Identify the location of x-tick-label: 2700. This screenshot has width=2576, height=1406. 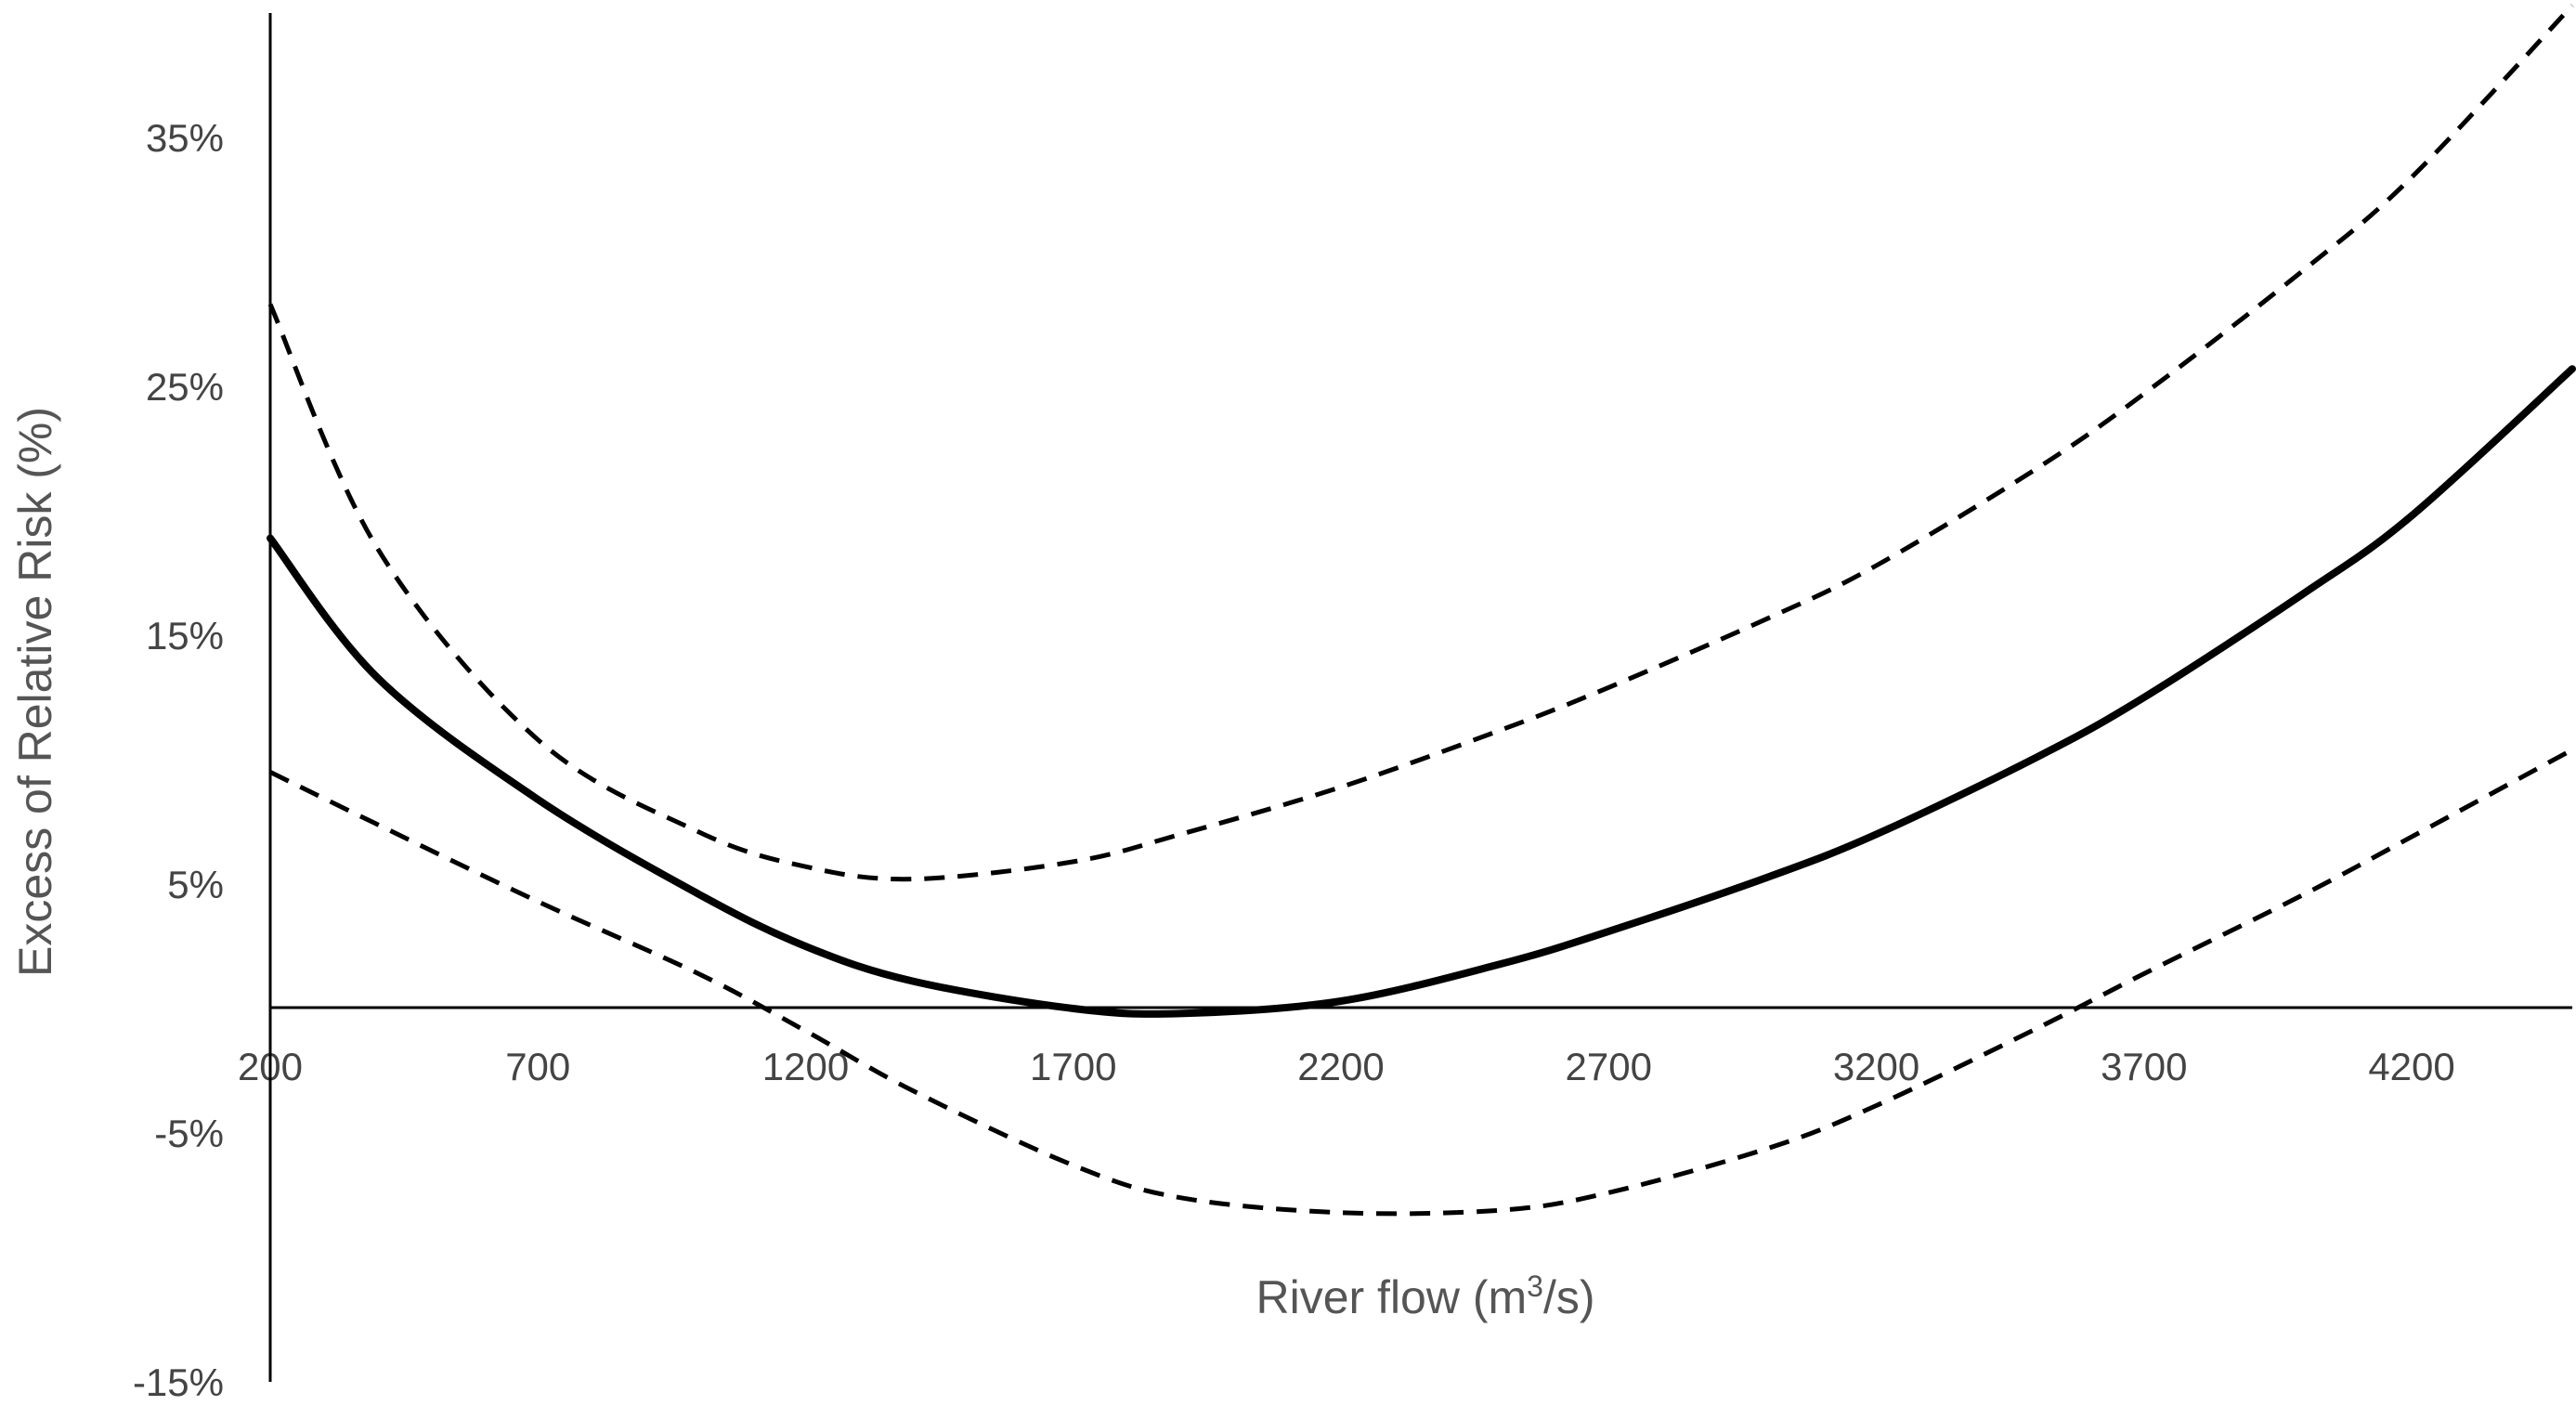
(1609, 1066).